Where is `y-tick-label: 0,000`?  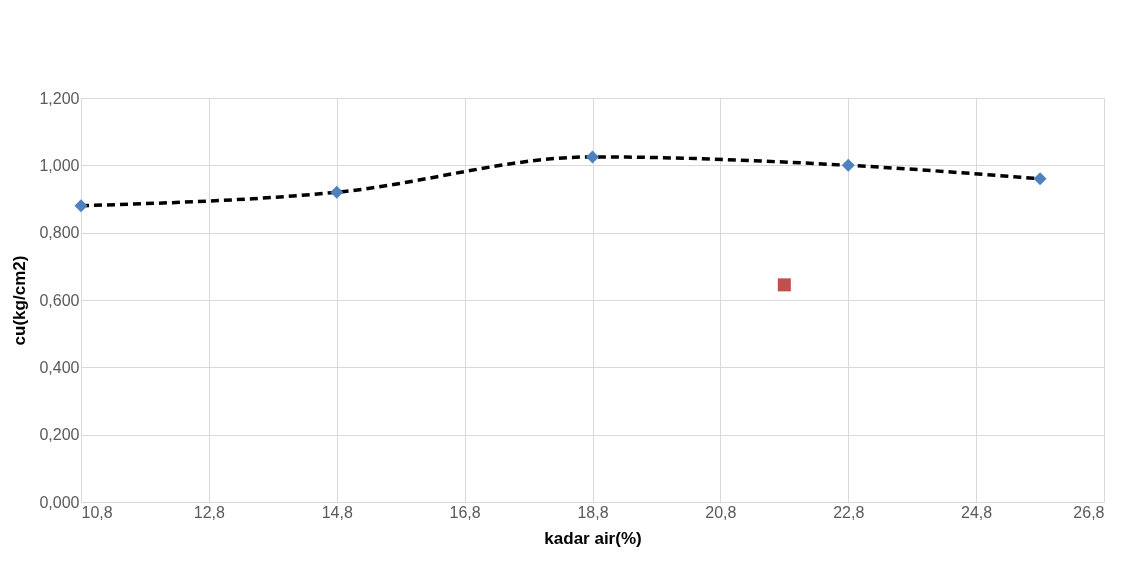 y-tick-label: 0,000 is located at coordinates (59, 502).